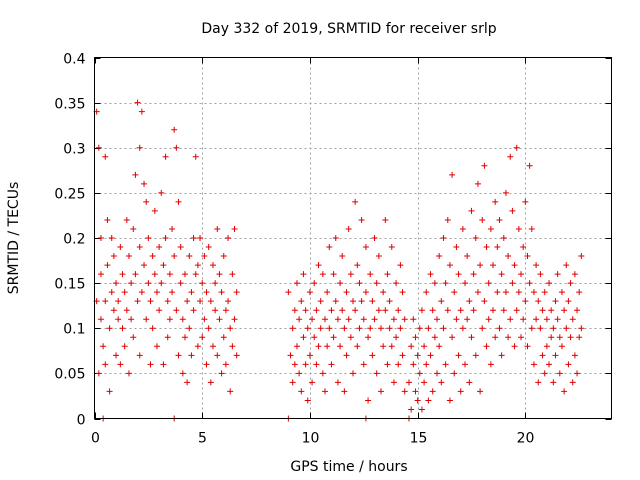 This screenshot has width=640, height=480. What do you see at coordinates (69, 195) in the screenshot?
I see `y-tick-label: 0.25` at bounding box center [69, 195].